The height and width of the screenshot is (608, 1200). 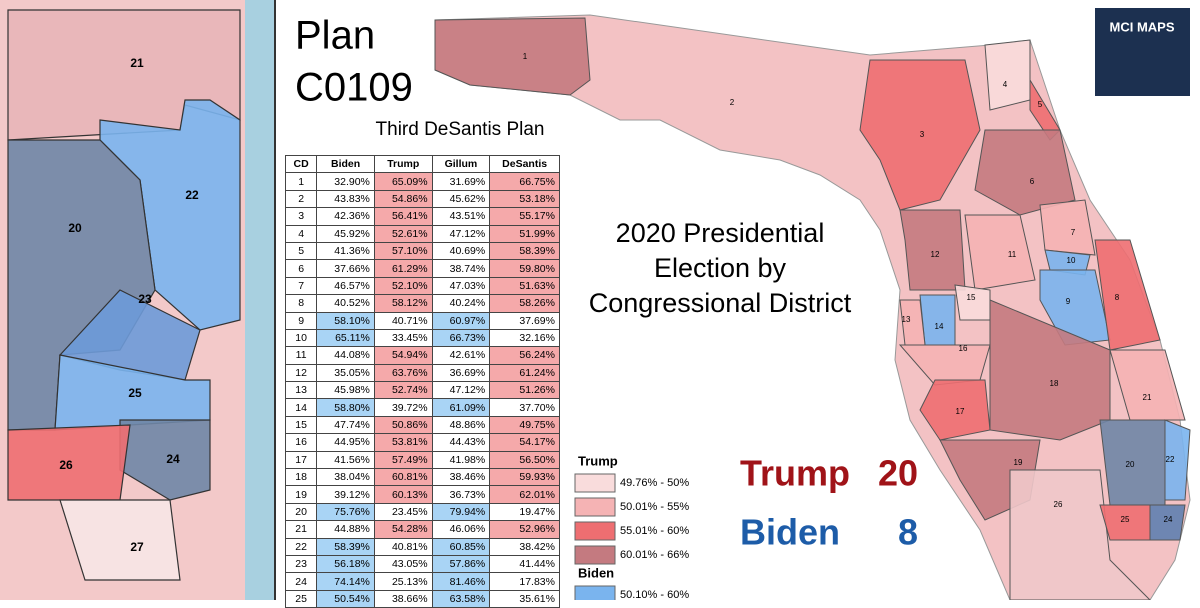 What do you see at coordinates (461, 355) in the screenshot?
I see `table-cell: 42.61%` at bounding box center [461, 355].